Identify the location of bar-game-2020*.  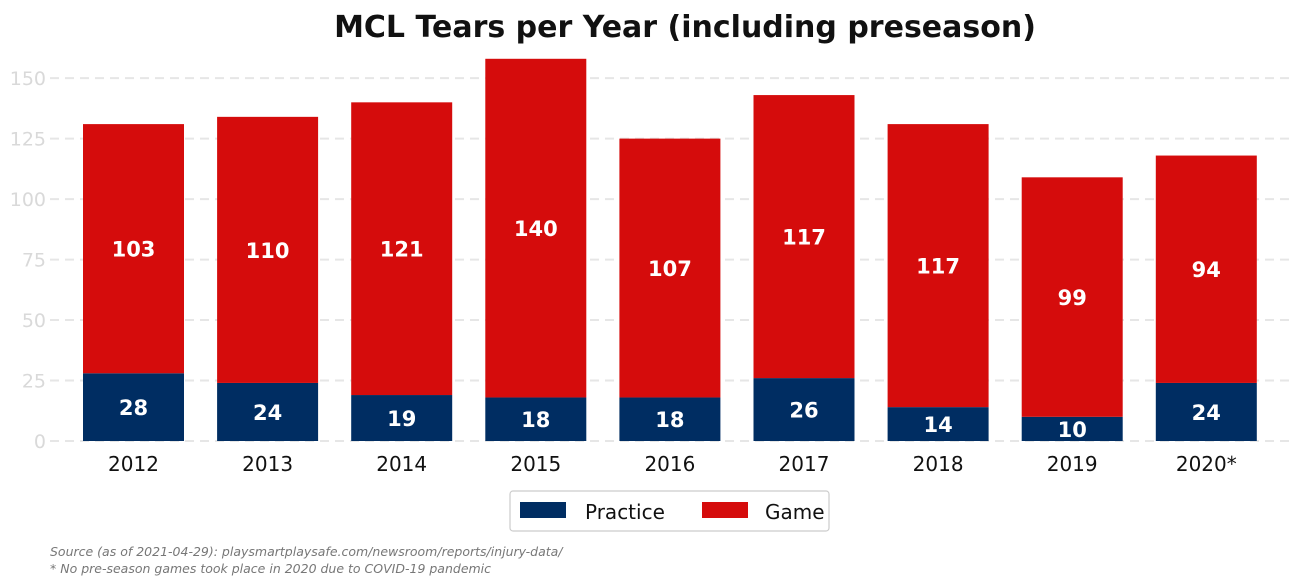
(1206, 269).